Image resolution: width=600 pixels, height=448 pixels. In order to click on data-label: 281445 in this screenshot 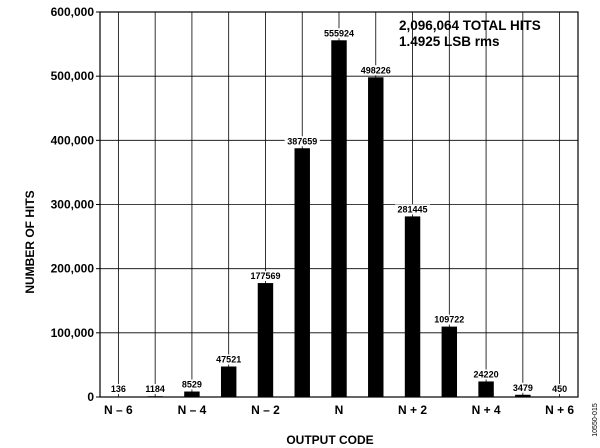, I will do `click(413, 209)`.